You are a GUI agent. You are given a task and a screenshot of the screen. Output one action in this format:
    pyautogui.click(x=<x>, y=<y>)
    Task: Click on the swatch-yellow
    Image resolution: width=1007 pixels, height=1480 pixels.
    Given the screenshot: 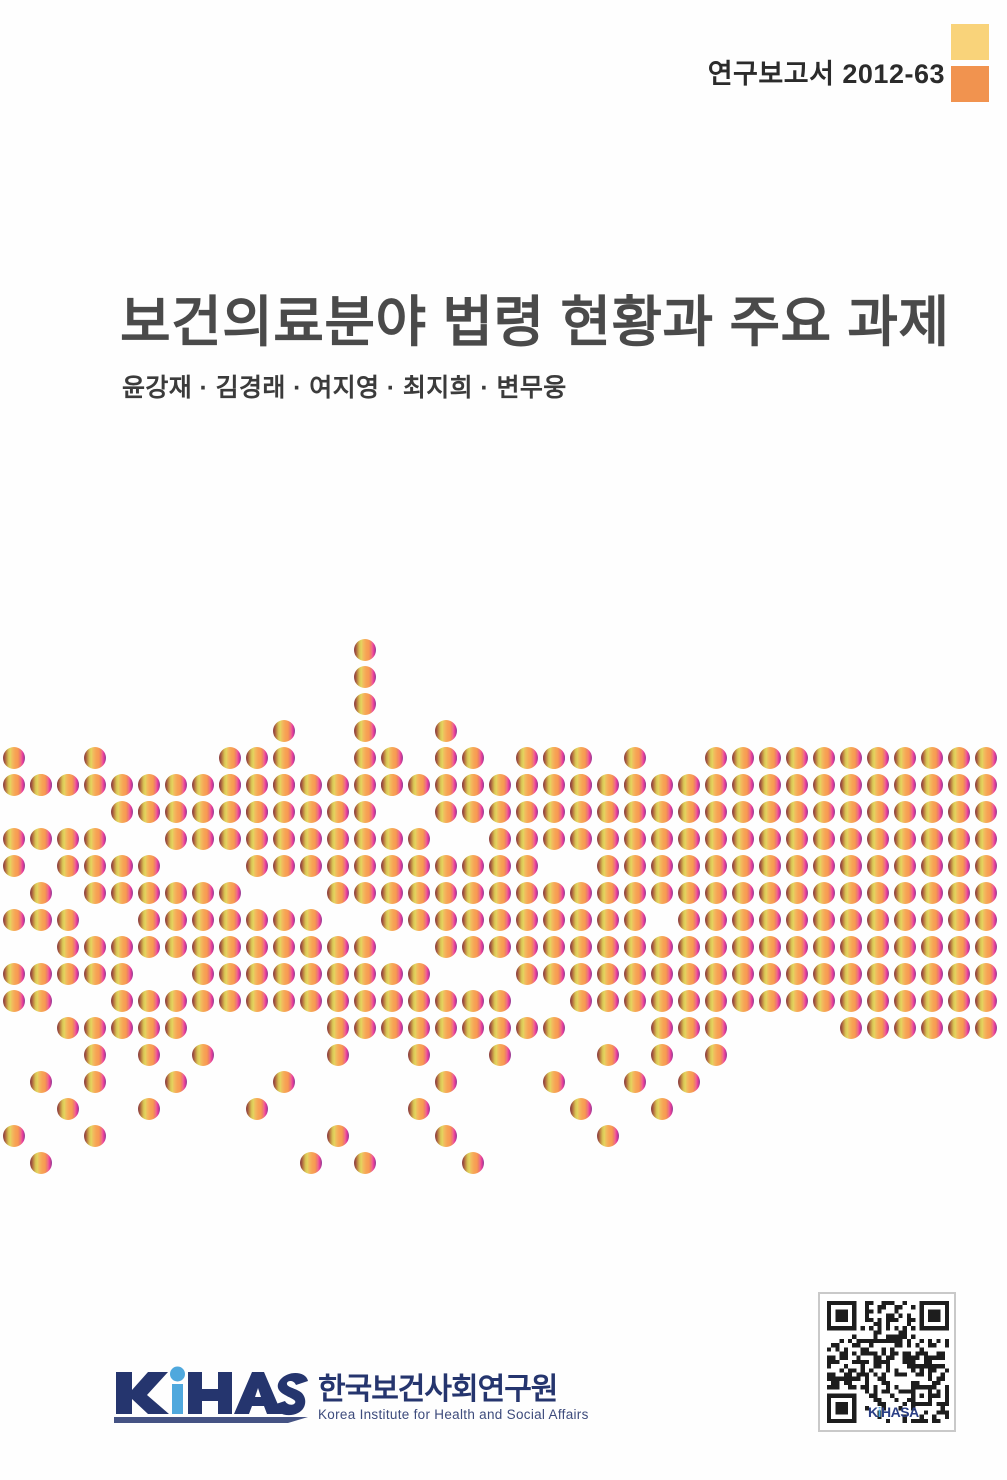 What is the action you would take?
    pyautogui.click(x=970, y=42)
    